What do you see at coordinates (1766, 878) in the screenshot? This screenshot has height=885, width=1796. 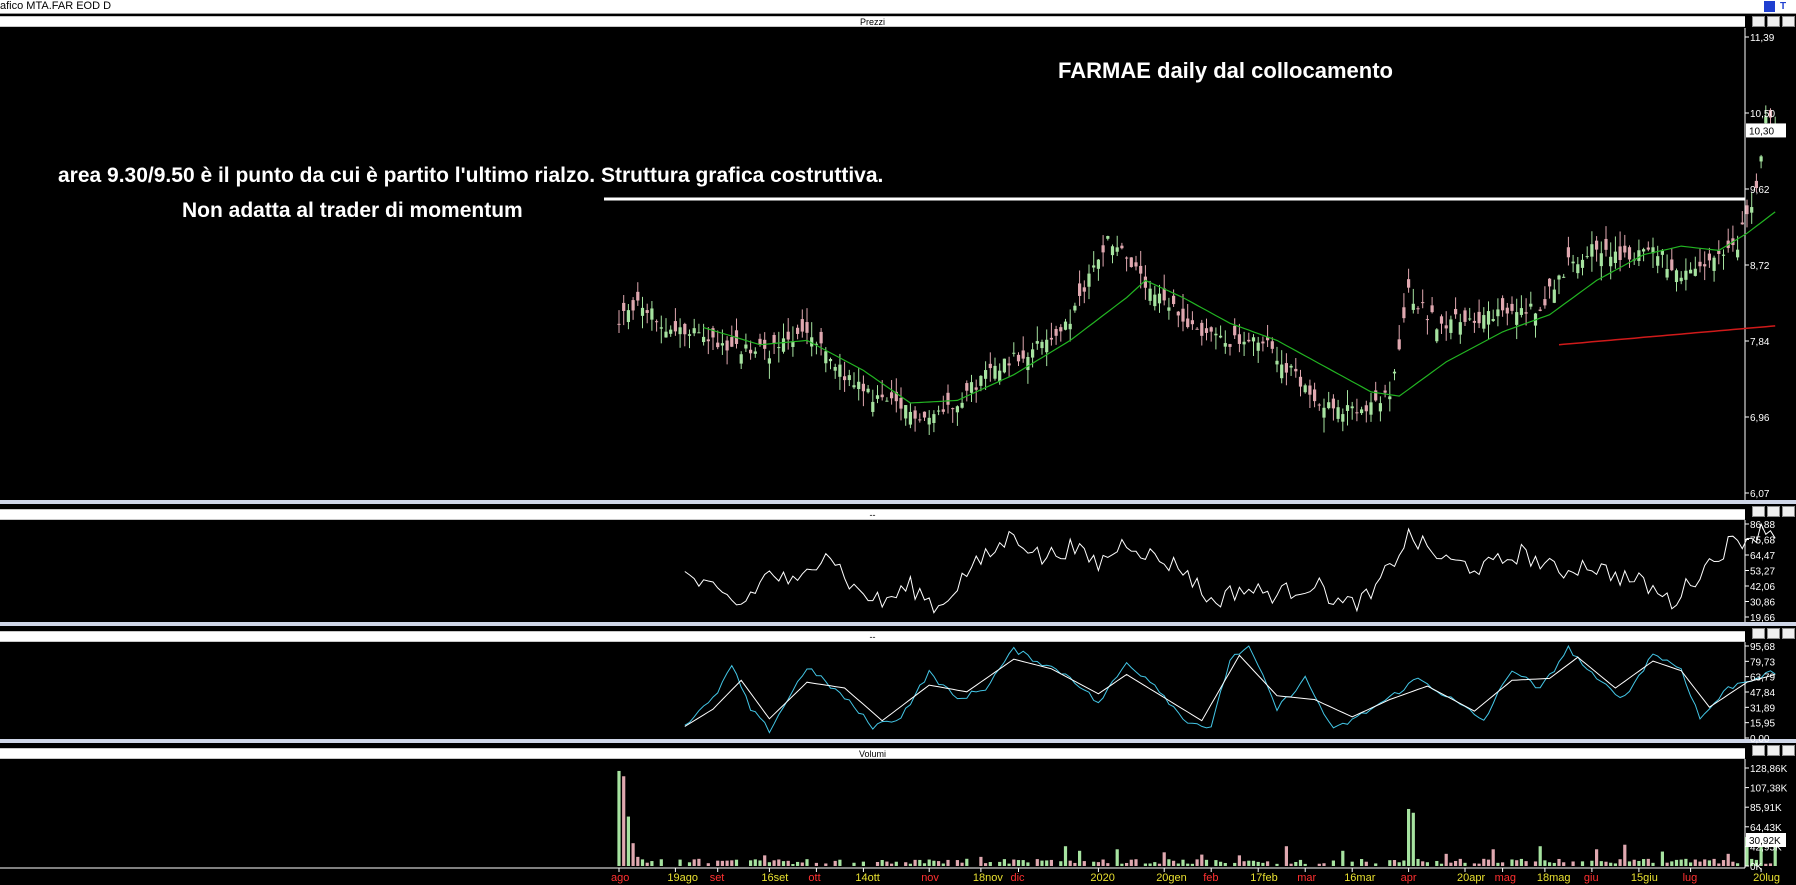 I see `x-tick-label: 20lug` at bounding box center [1766, 878].